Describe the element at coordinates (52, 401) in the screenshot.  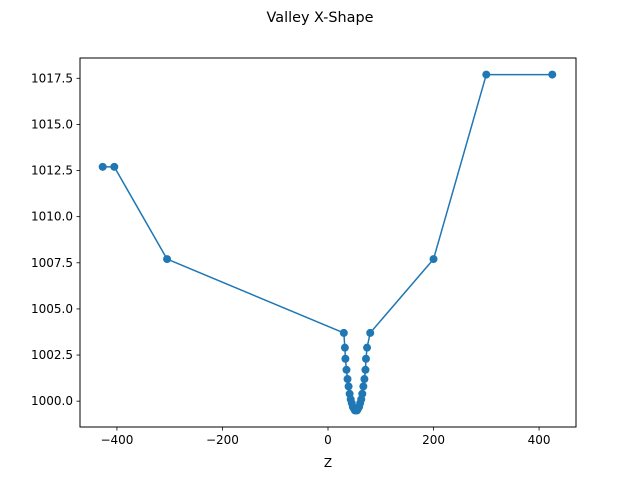
I see `y-tick-label: 1000.0` at that location.